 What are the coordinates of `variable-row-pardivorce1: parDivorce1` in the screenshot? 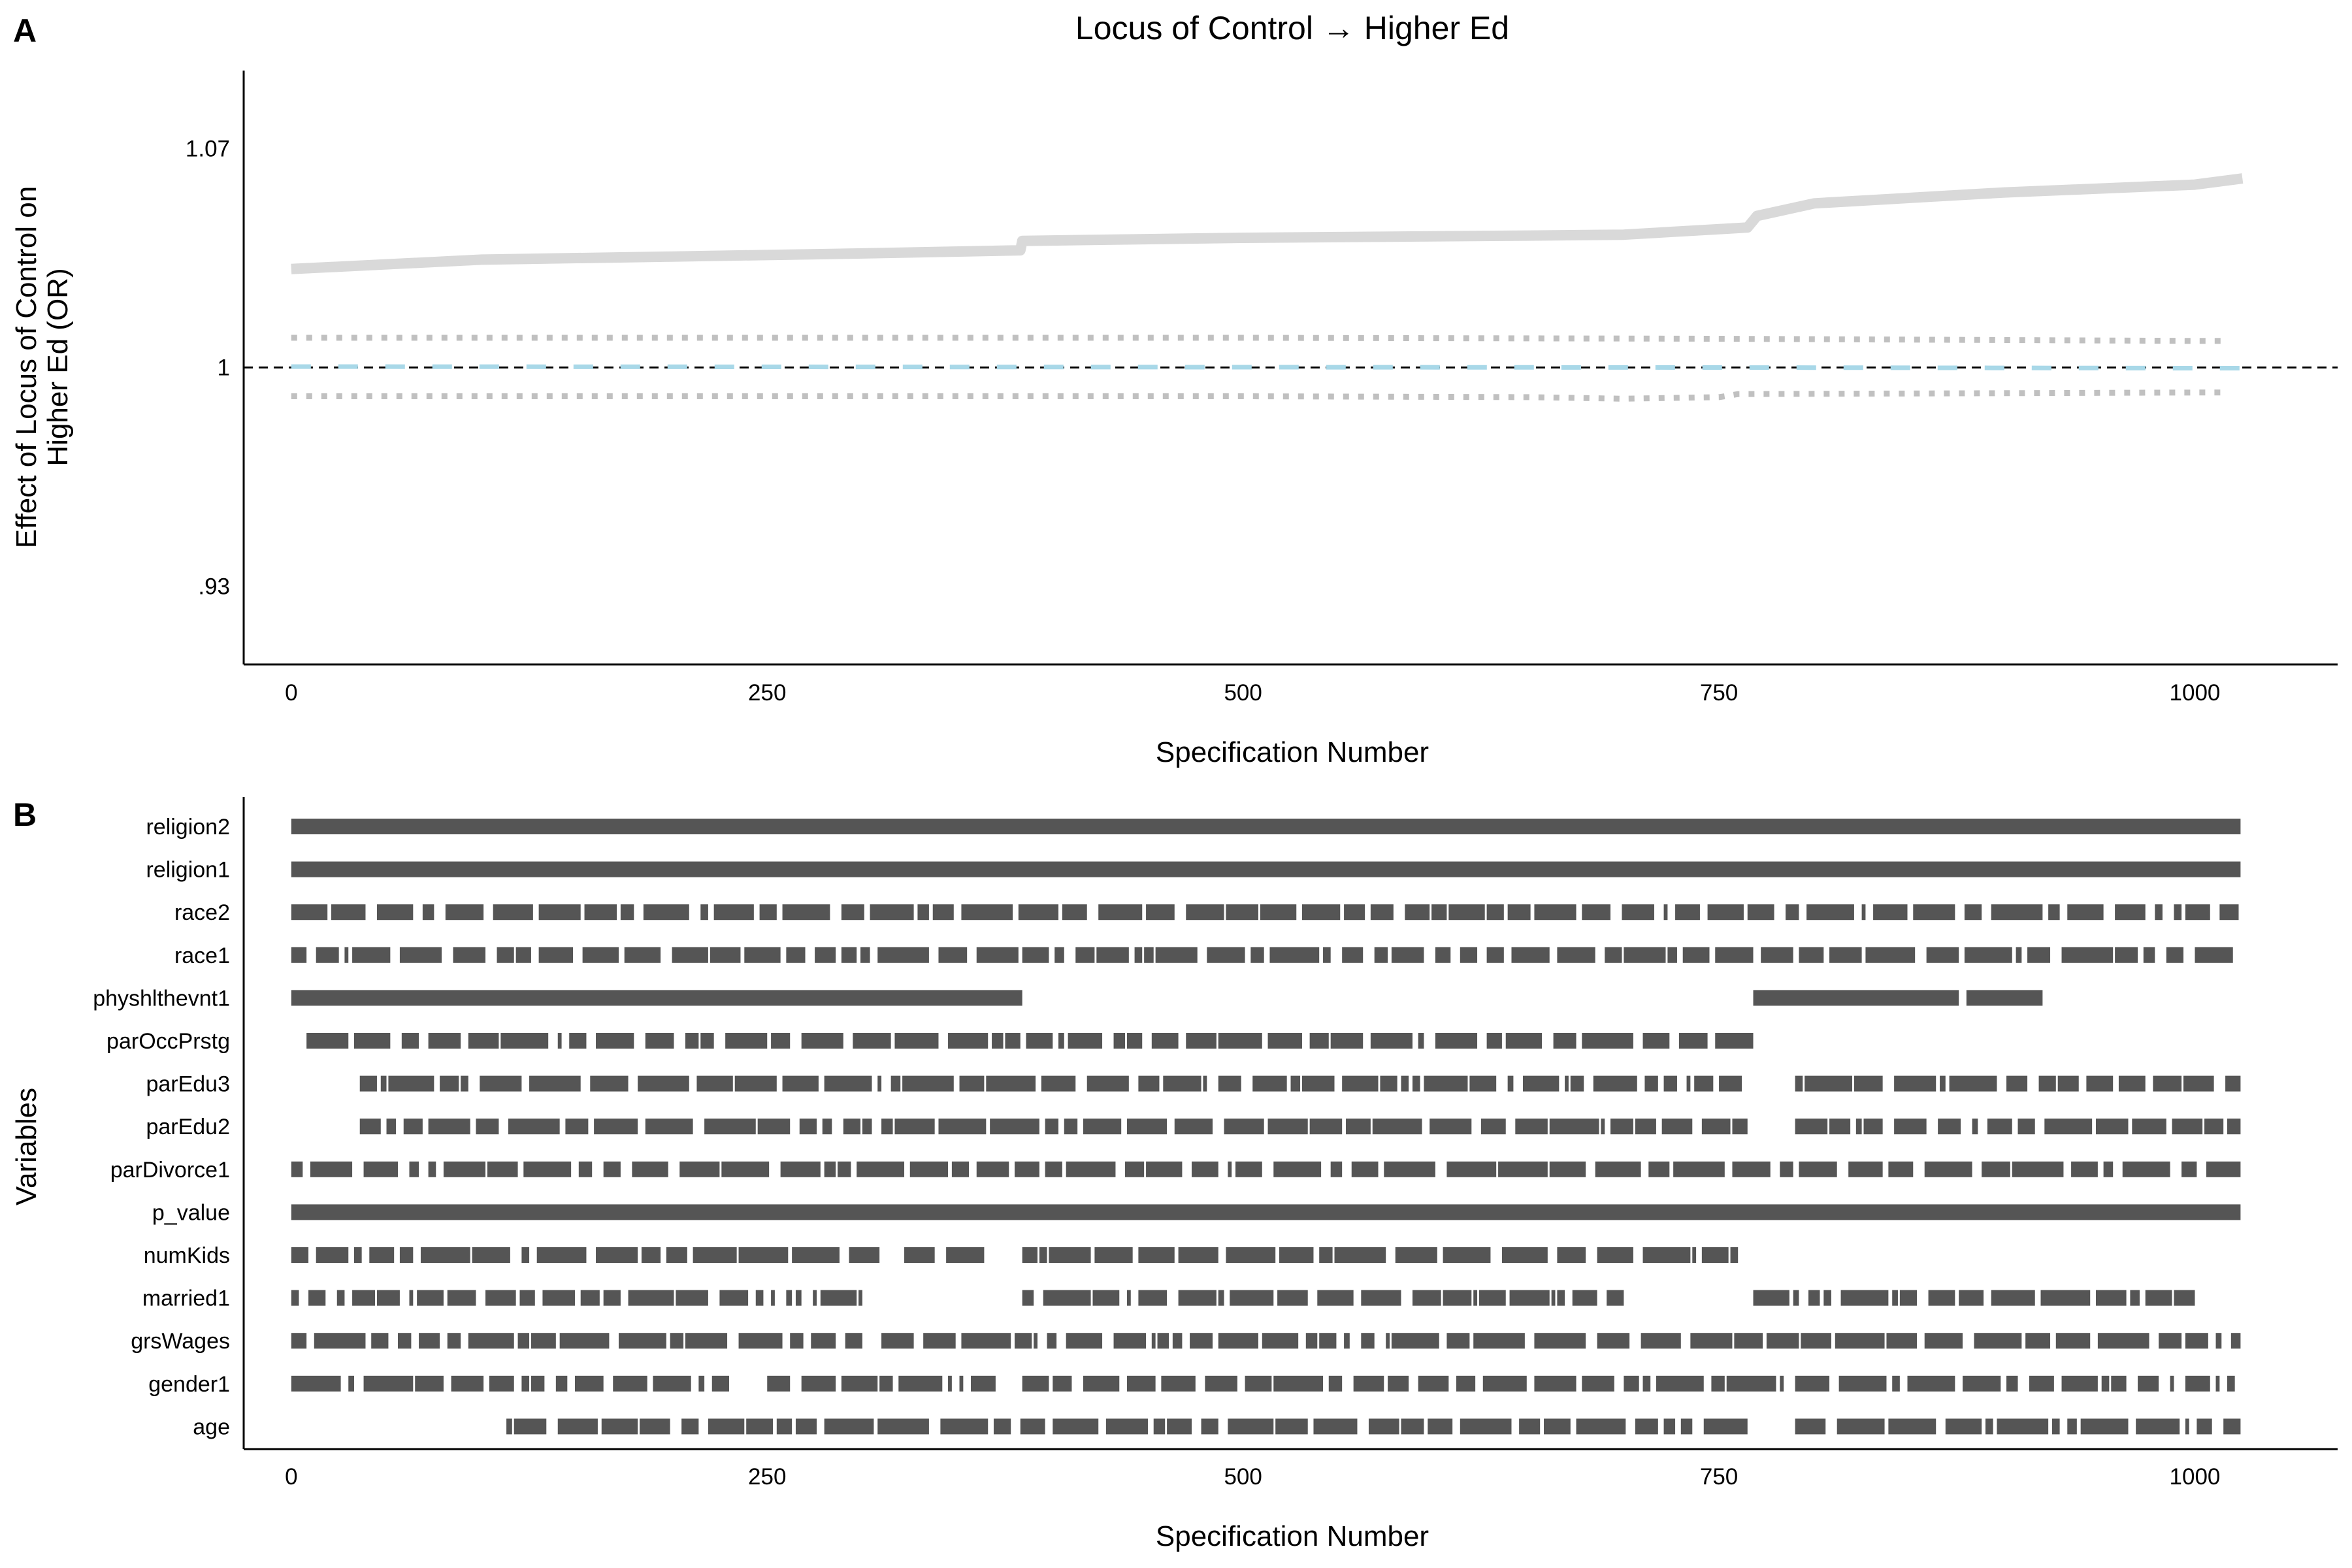 It's located at (1175, 1170).